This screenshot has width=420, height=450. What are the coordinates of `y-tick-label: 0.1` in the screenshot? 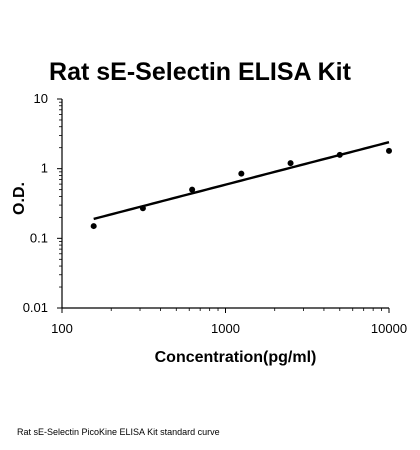 It's located at (39, 237).